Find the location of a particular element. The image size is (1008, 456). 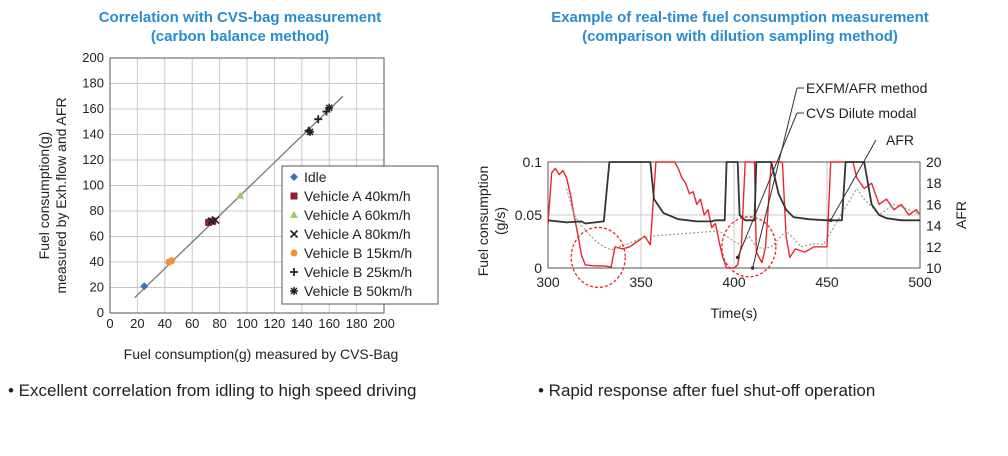

ts-xtick-0: 300 is located at coordinates (548, 282).